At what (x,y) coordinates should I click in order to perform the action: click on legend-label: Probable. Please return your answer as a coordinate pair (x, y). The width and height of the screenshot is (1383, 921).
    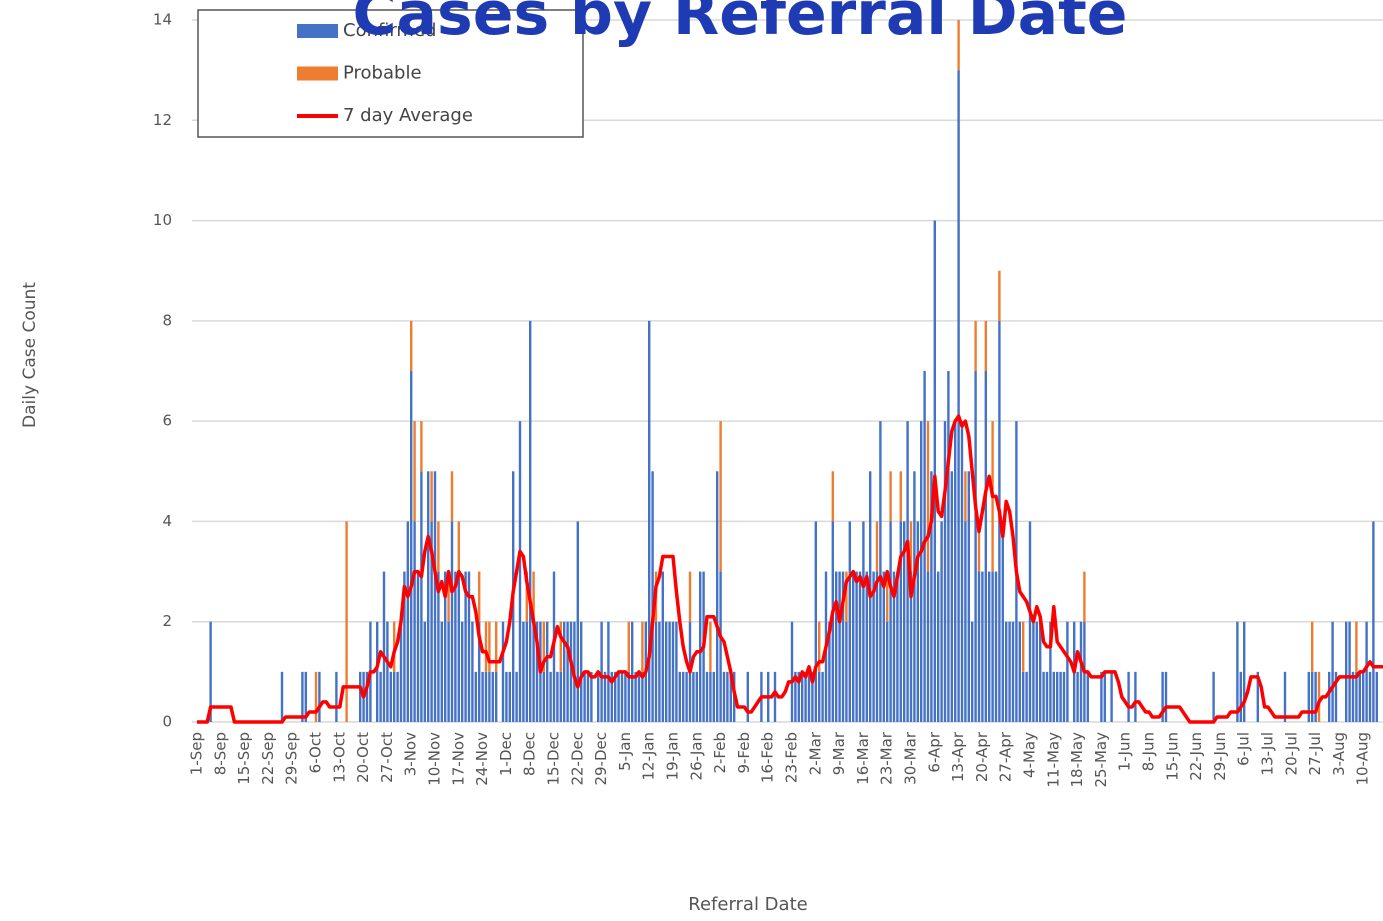
    Looking at the image, I should click on (382, 73).